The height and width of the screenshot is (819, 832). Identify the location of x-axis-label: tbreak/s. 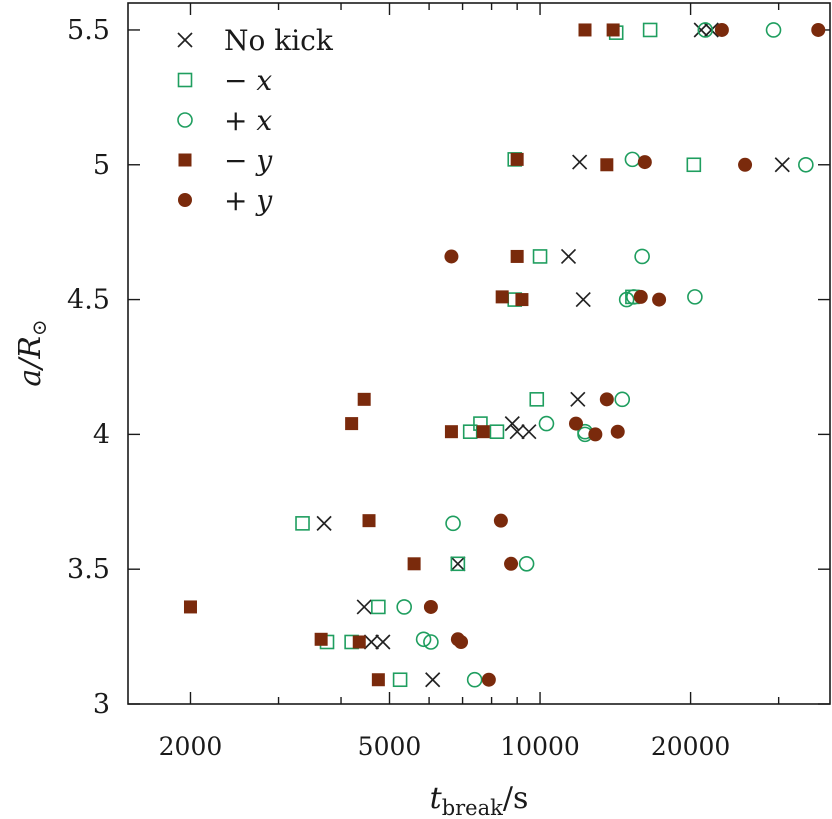
(479, 800).